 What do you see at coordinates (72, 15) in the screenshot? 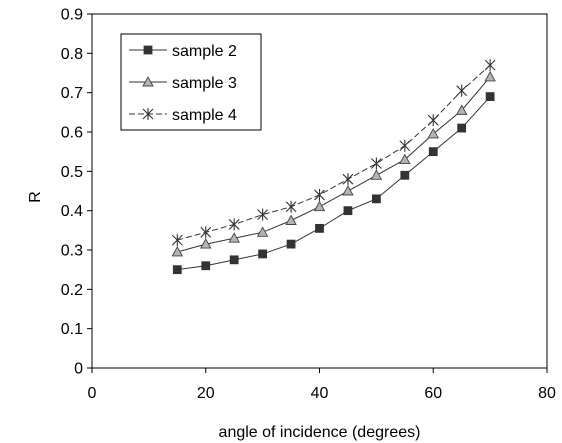
I see `y-tick-label: 0.9` at bounding box center [72, 15].